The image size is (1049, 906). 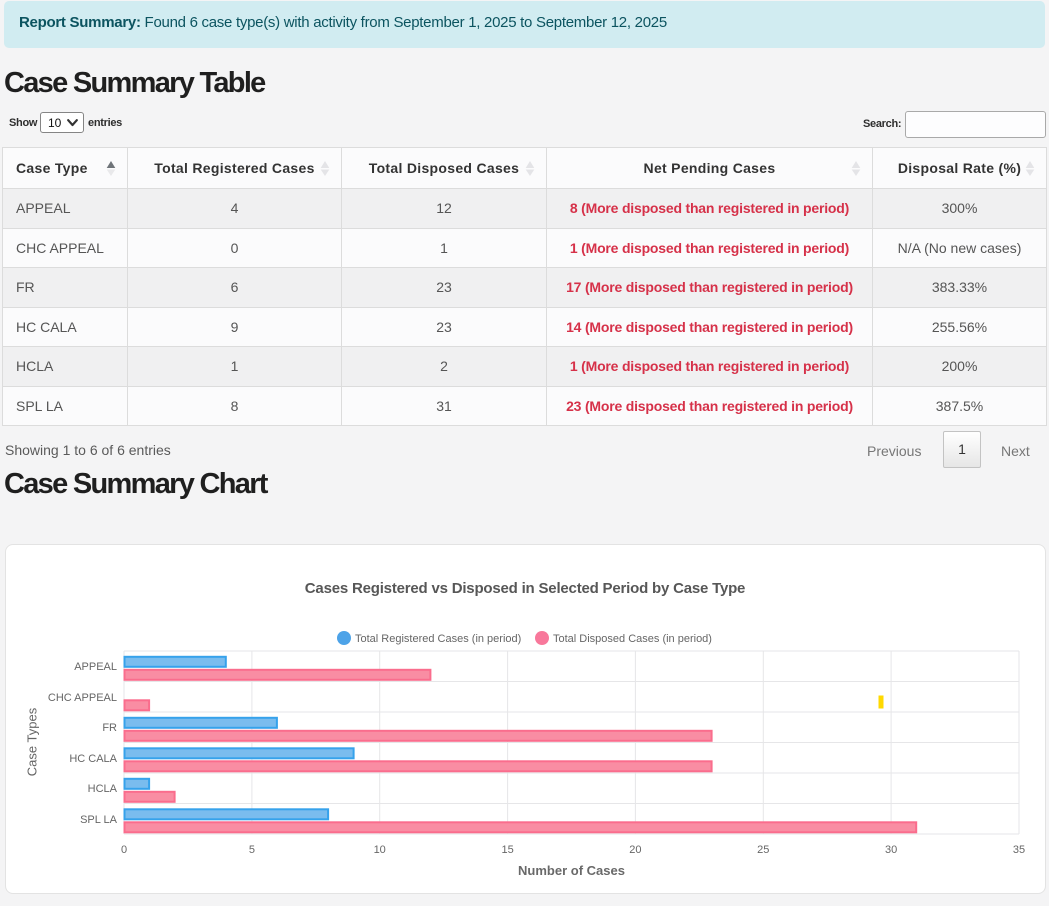 I want to click on svg-text: 20, so click(x=635, y=850).